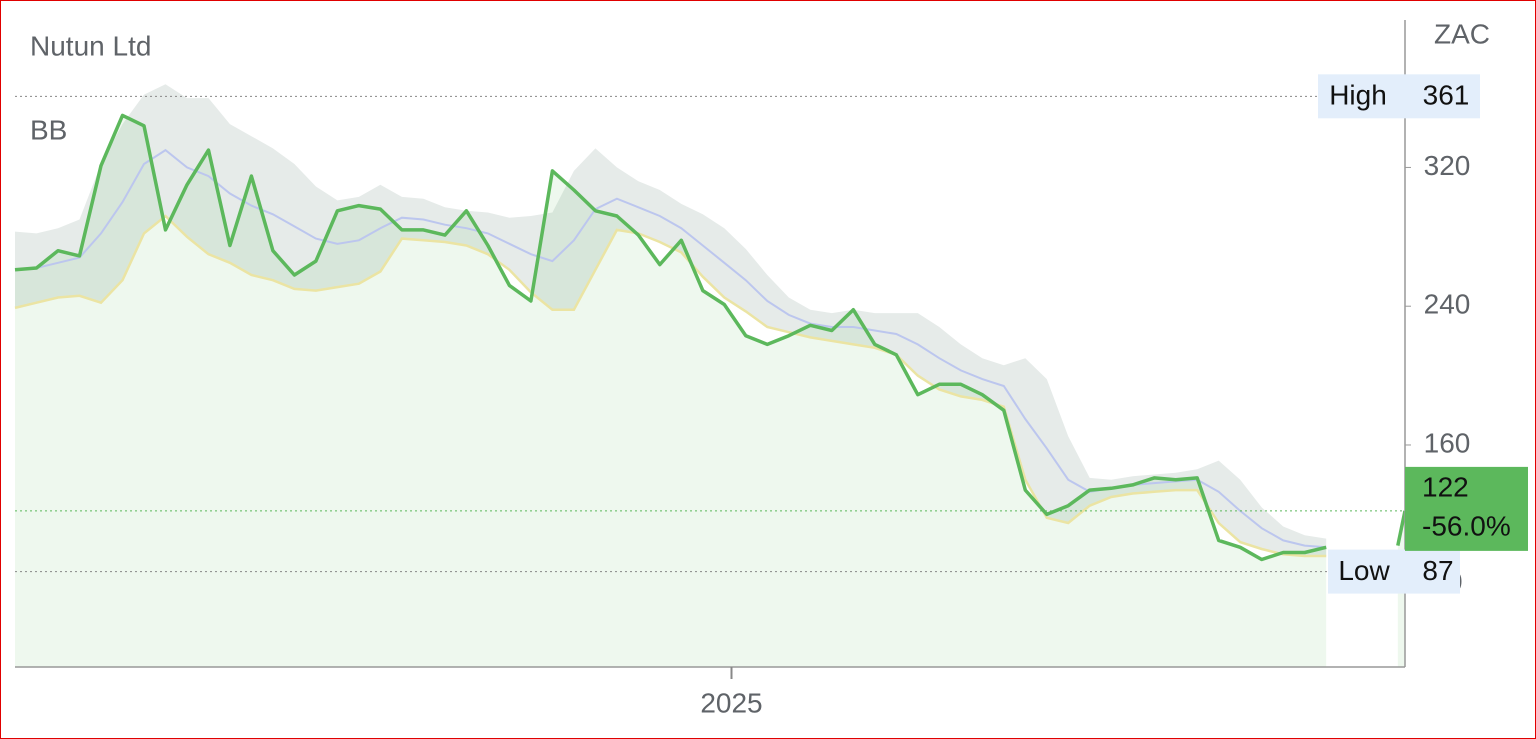  What do you see at coordinates (48, 129) in the screenshot?
I see `indicator-label: BB` at bounding box center [48, 129].